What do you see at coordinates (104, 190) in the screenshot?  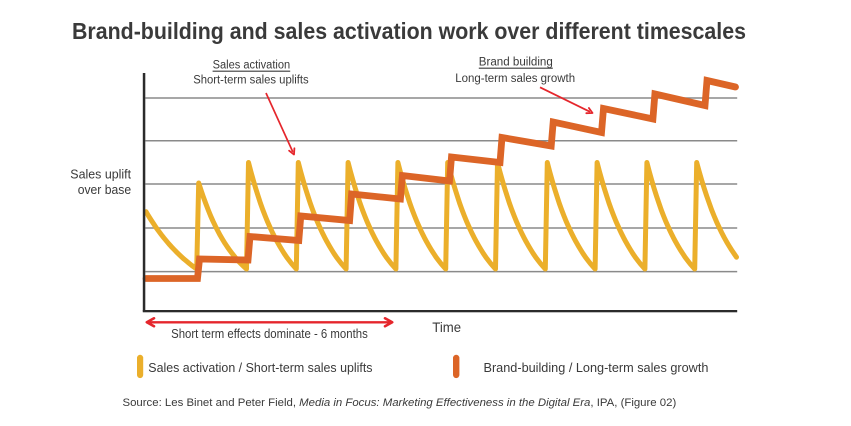 I see `svg-text: over base` at bounding box center [104, 190].